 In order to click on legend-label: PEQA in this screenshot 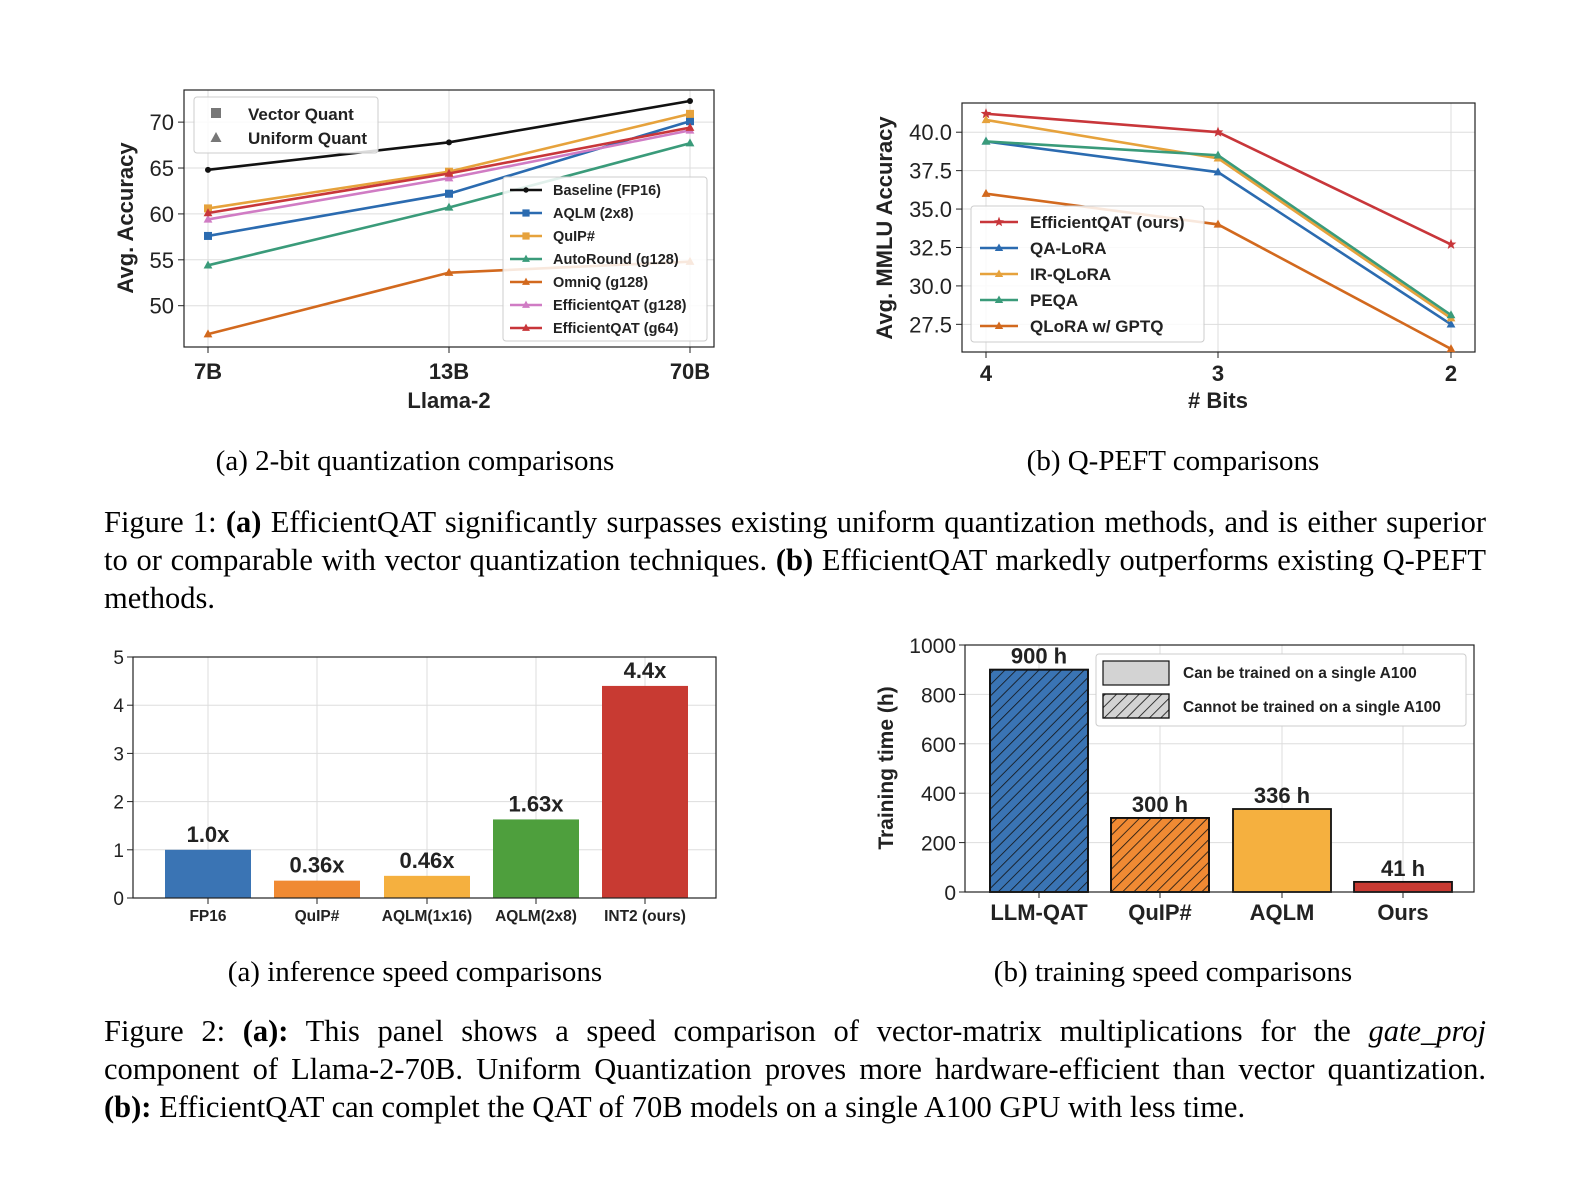, I will do `click(1054, 300)`.